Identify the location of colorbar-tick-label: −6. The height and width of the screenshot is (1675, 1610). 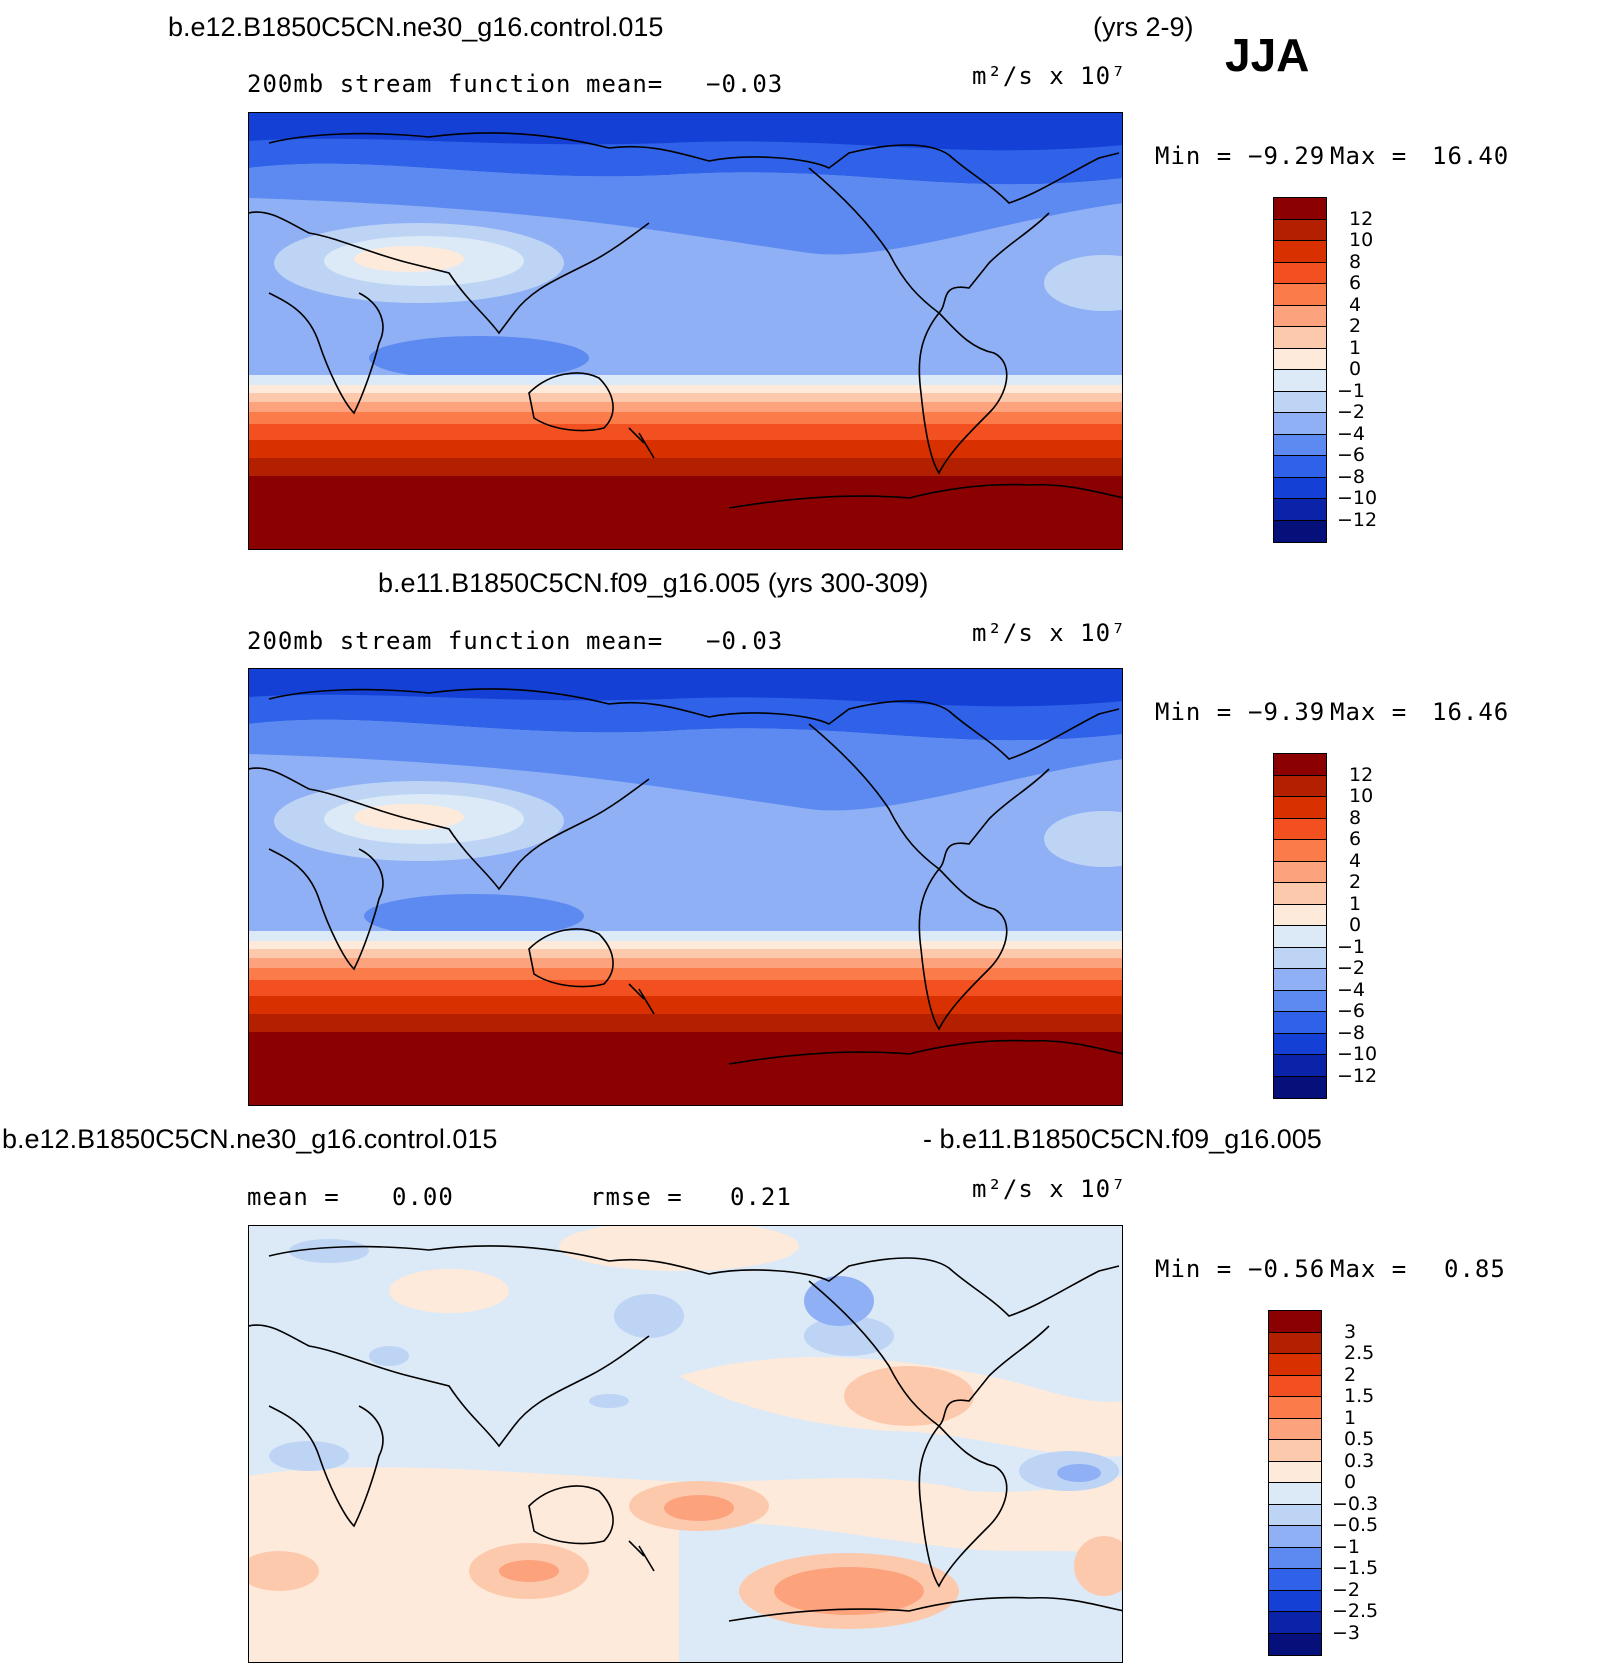
(1351, 1011).